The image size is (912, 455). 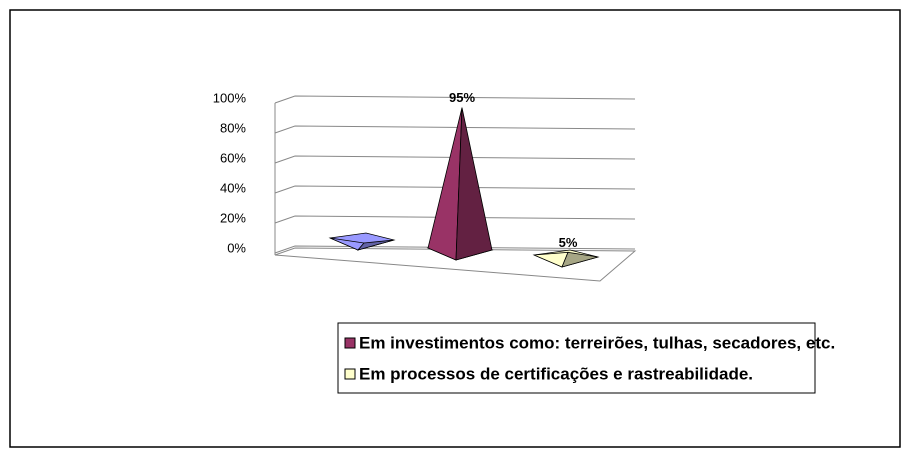 I want to click on data-label: 95%, so click(x=462, y=97).